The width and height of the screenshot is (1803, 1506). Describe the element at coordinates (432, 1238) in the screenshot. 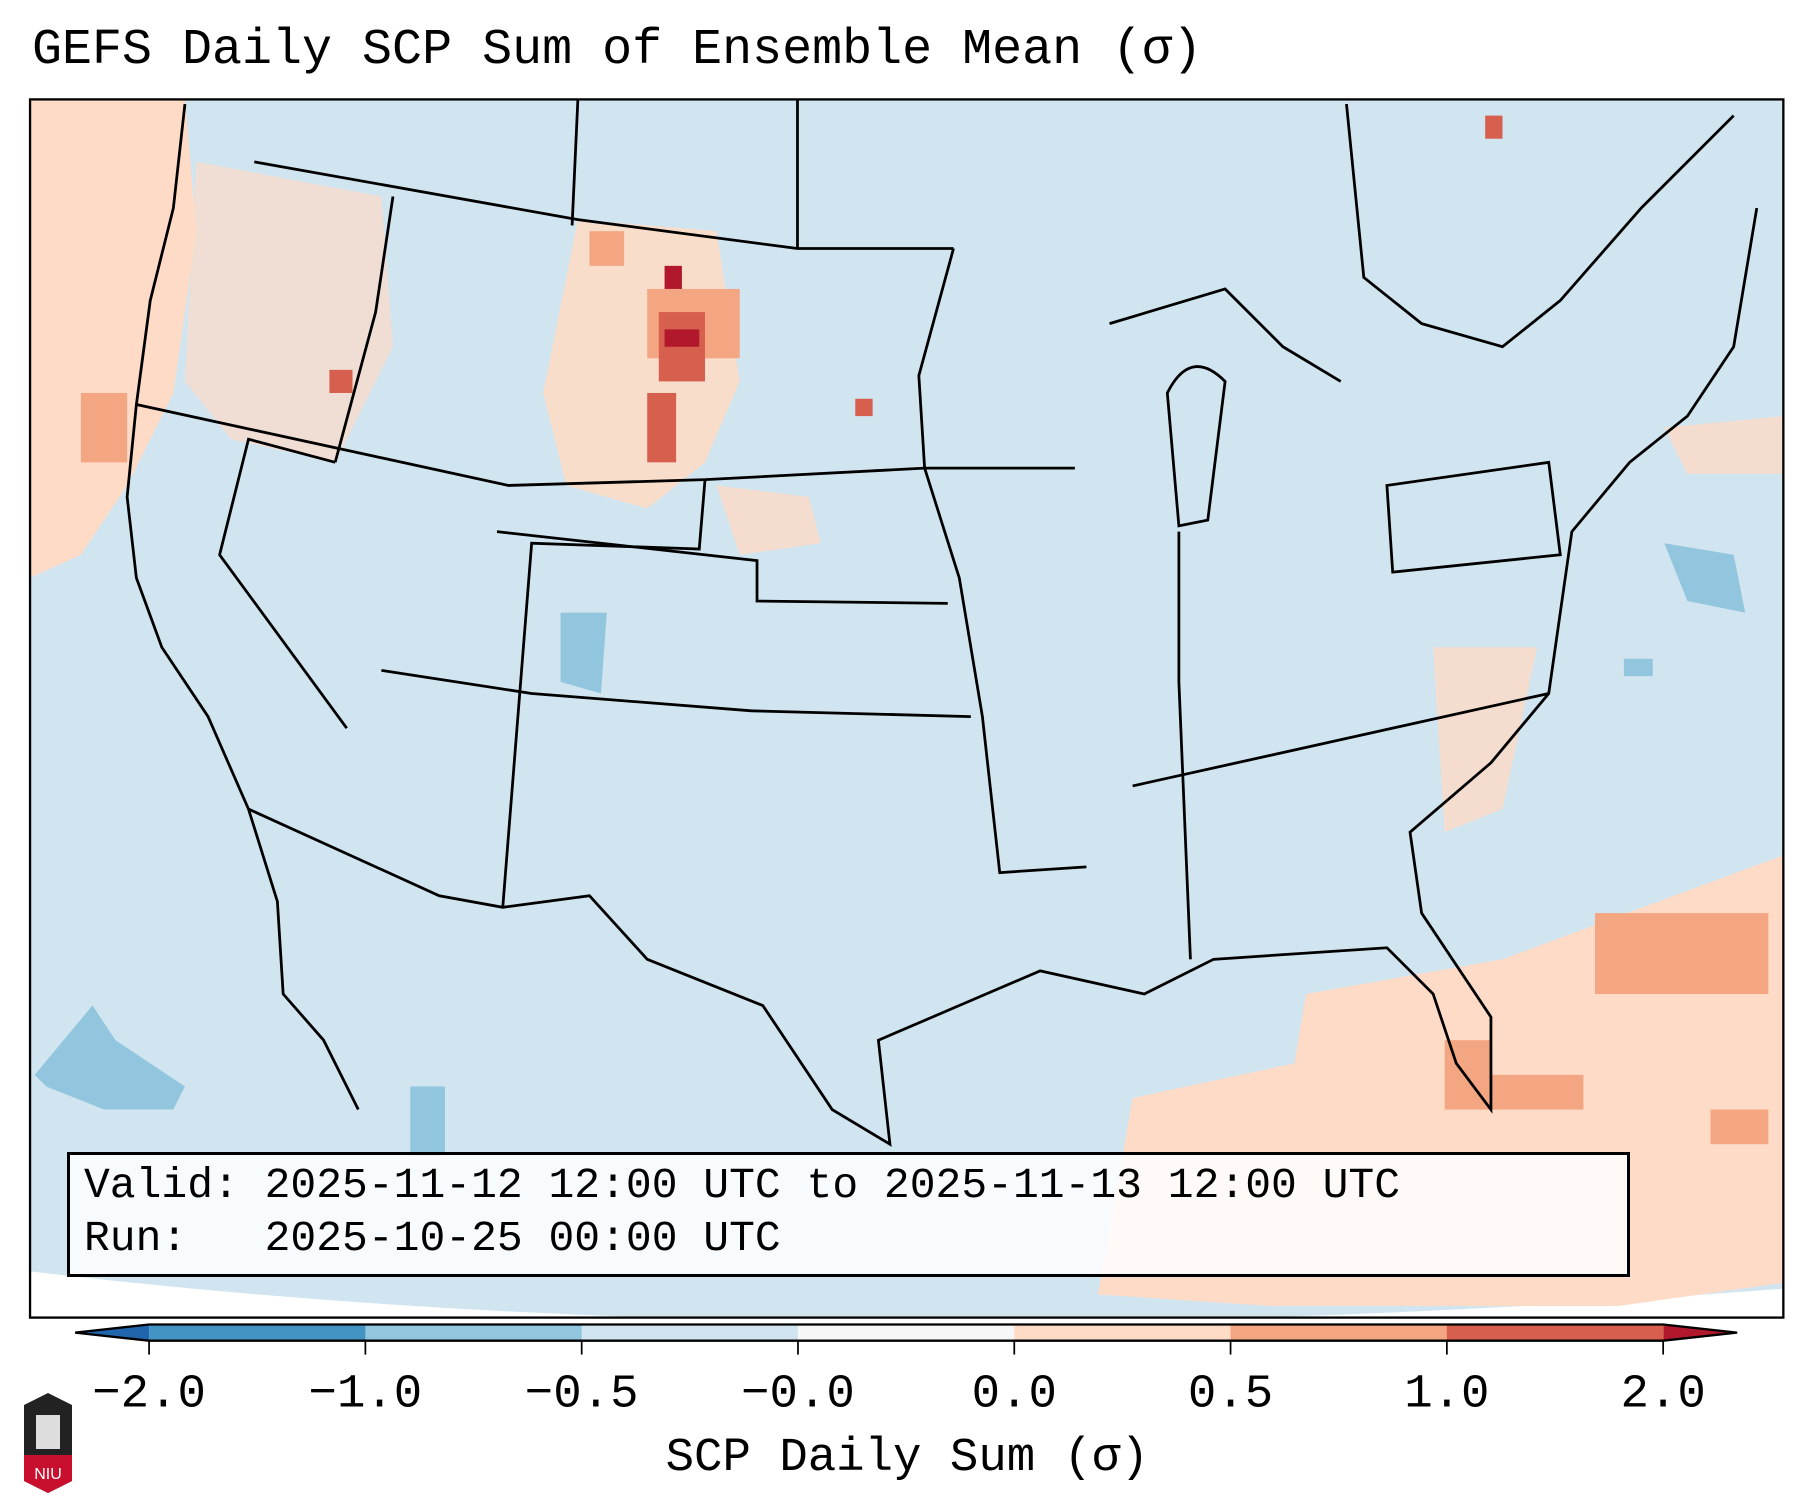

I see `run-time-text: Run: 2025-10-25 00:00 UTC` at that location.